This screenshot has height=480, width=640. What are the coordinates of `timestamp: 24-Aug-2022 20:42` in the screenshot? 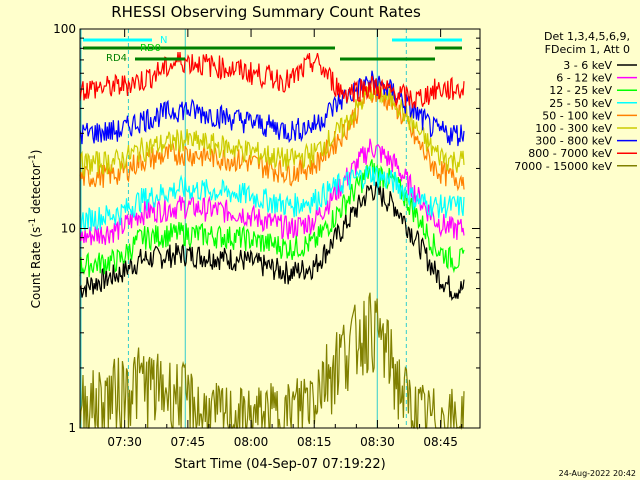 It's located at (597, 473).